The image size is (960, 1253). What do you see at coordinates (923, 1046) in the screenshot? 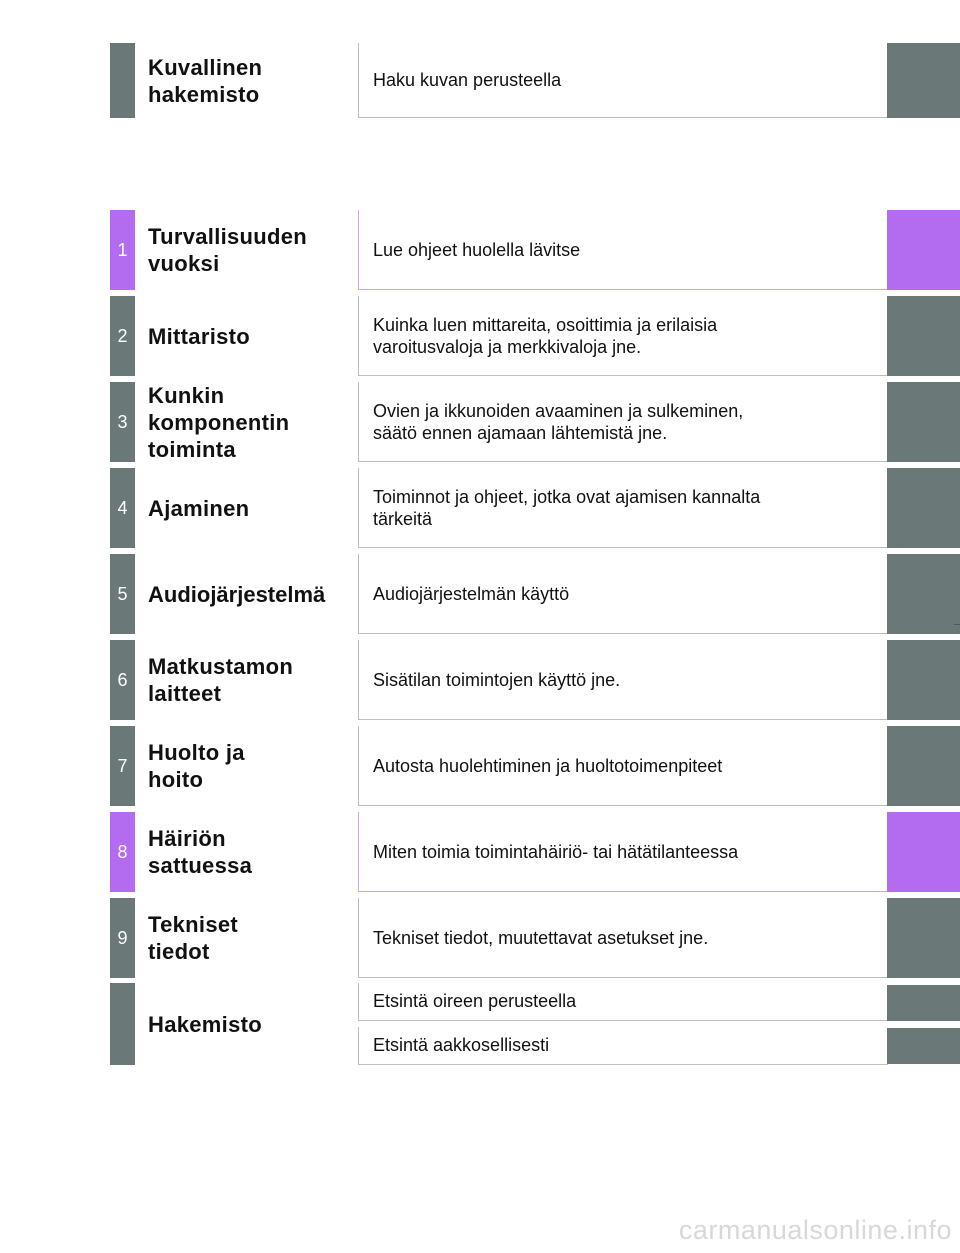
I see `index-item-alphabetical-tab` at bounding box center [923, 1046].